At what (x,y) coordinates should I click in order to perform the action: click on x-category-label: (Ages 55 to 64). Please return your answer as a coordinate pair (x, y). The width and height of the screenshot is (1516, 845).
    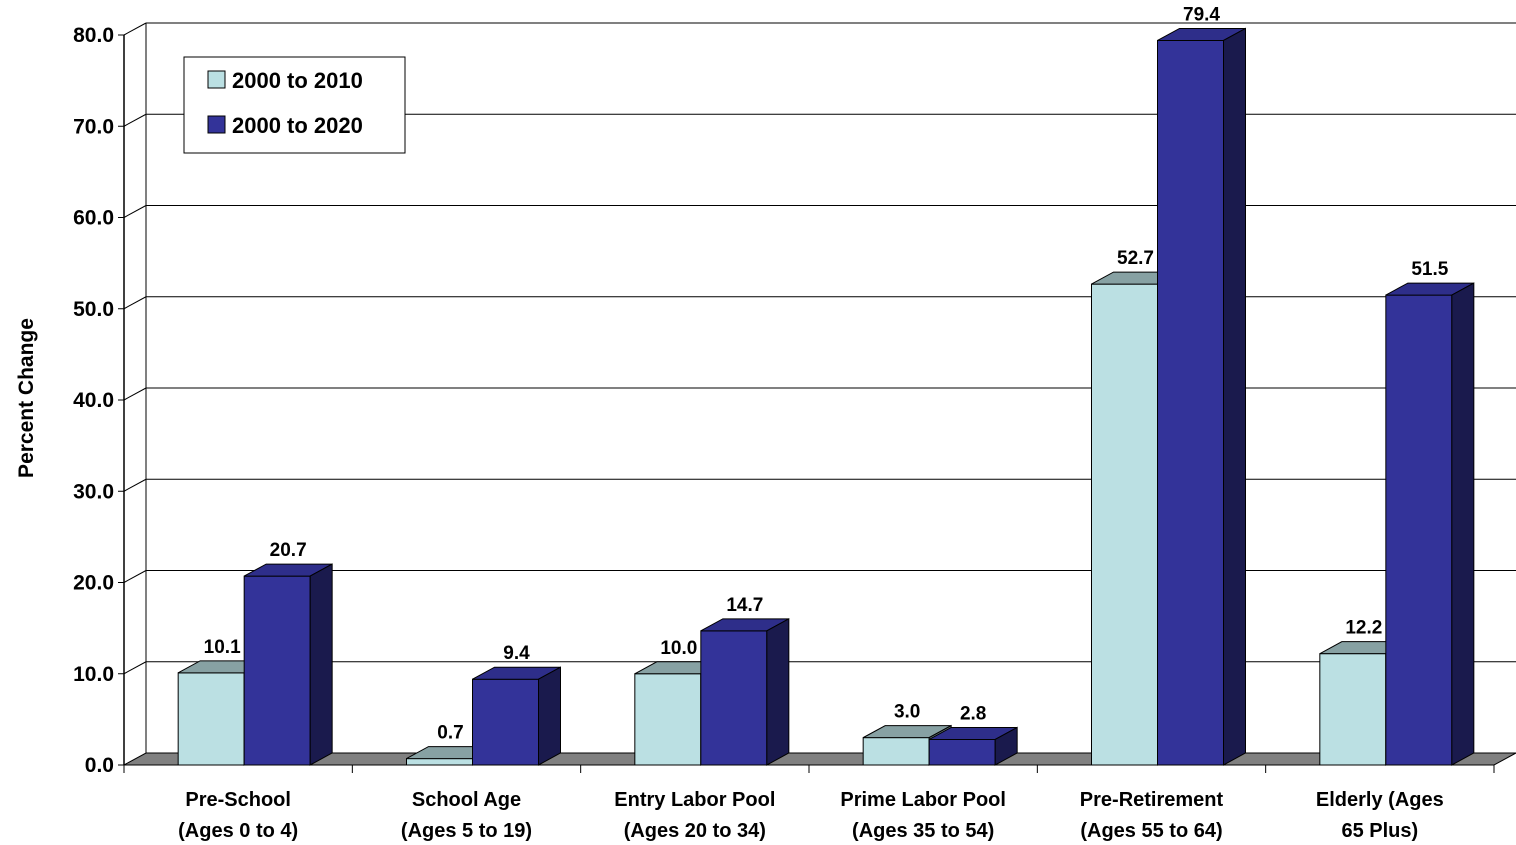
    Looking at the image, I should click on (1151, 831).